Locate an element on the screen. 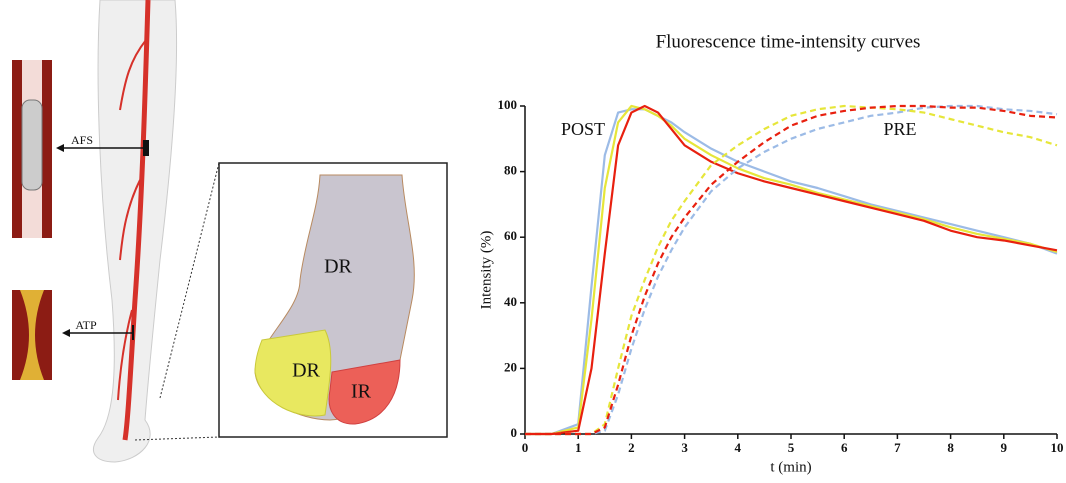 This screenshot has height=483, width=1066. leg-illustration: AFS ATP is located at coordinates (94, 231).